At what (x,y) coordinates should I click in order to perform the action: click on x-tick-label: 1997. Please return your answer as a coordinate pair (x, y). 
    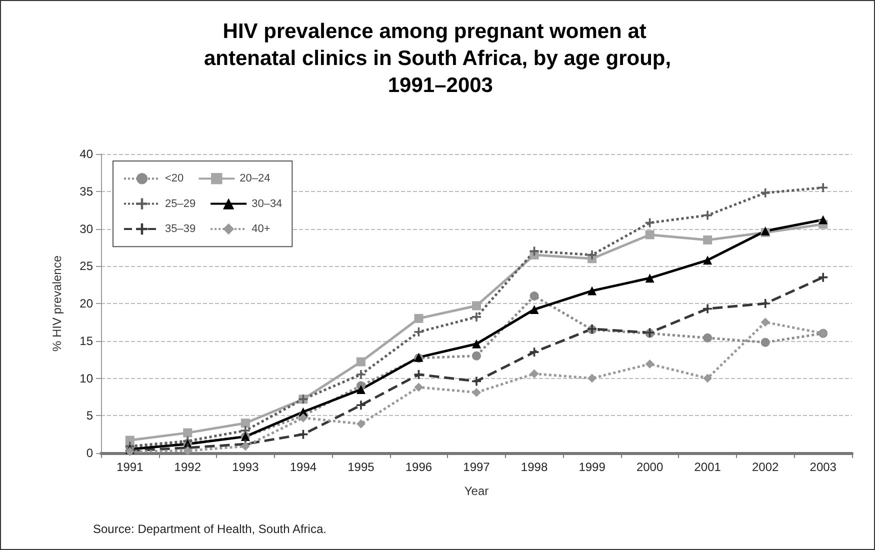
    Looking at the image, I should click on (476, 467).